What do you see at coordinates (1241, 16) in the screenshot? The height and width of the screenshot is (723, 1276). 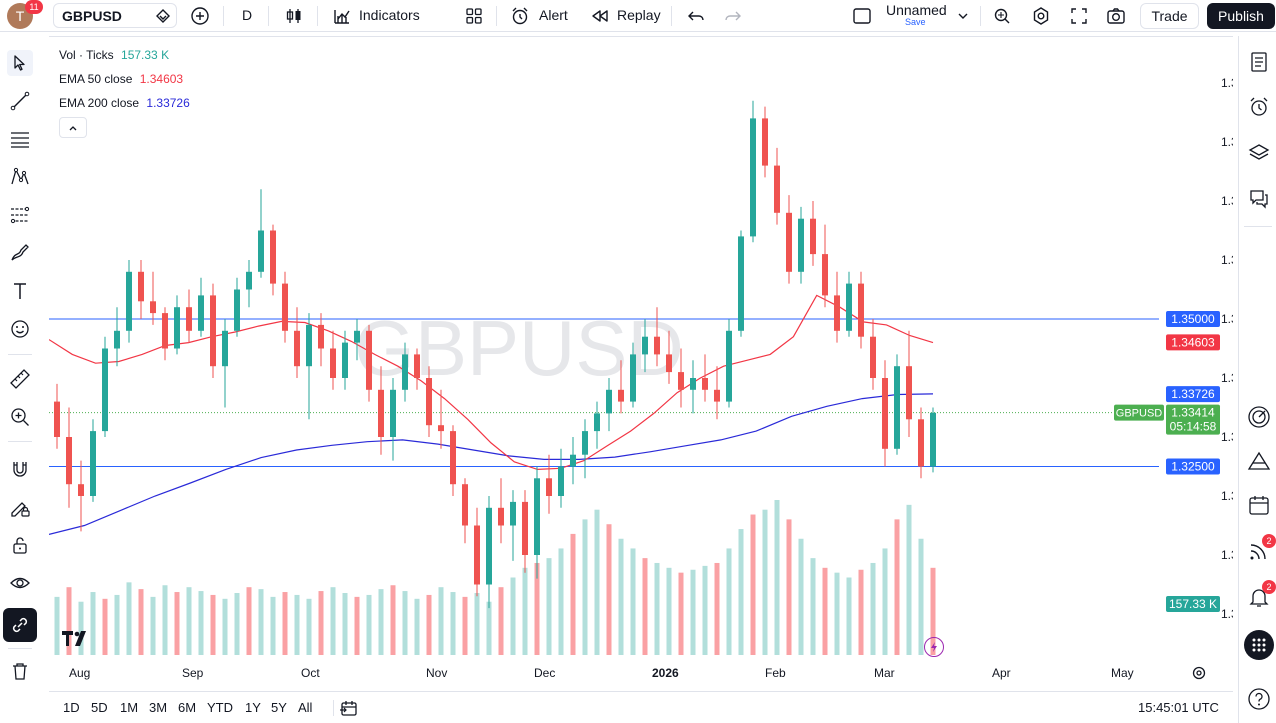 I see `publish-button: Publish` at bounding box center [1241, 16].